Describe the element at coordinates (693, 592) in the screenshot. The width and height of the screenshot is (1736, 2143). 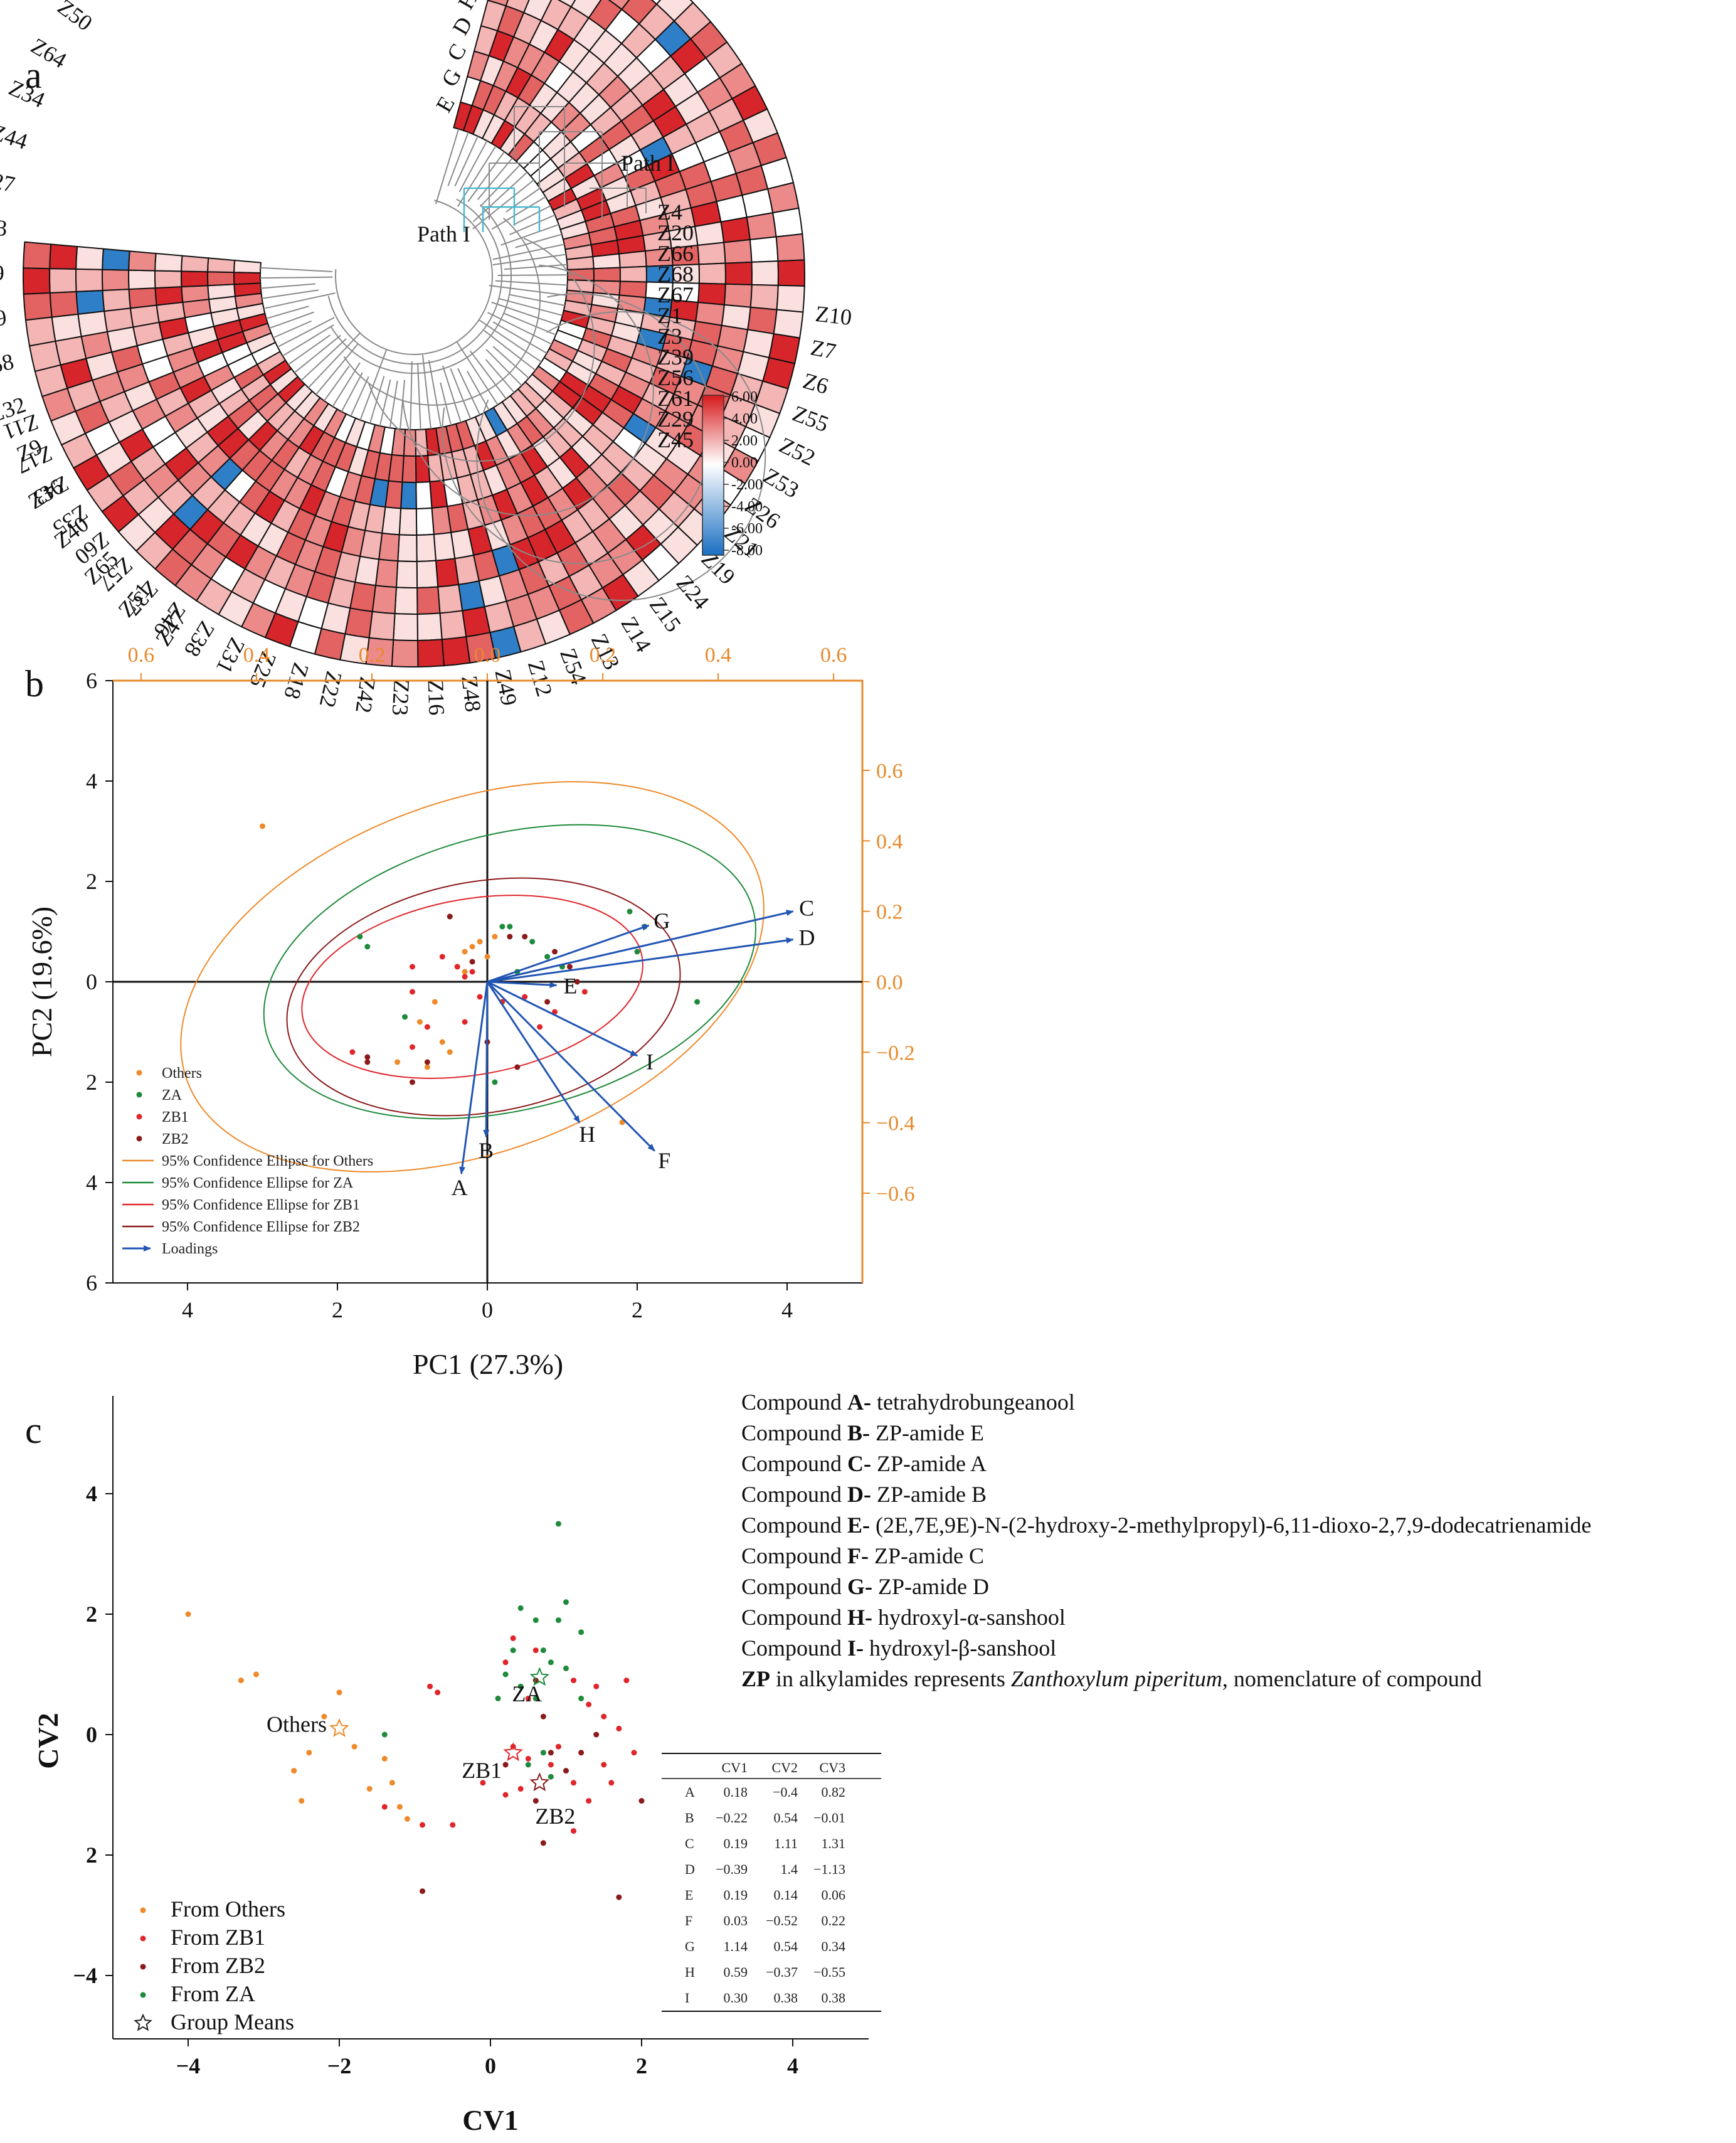
I see `sample-label: Z24` at that location.